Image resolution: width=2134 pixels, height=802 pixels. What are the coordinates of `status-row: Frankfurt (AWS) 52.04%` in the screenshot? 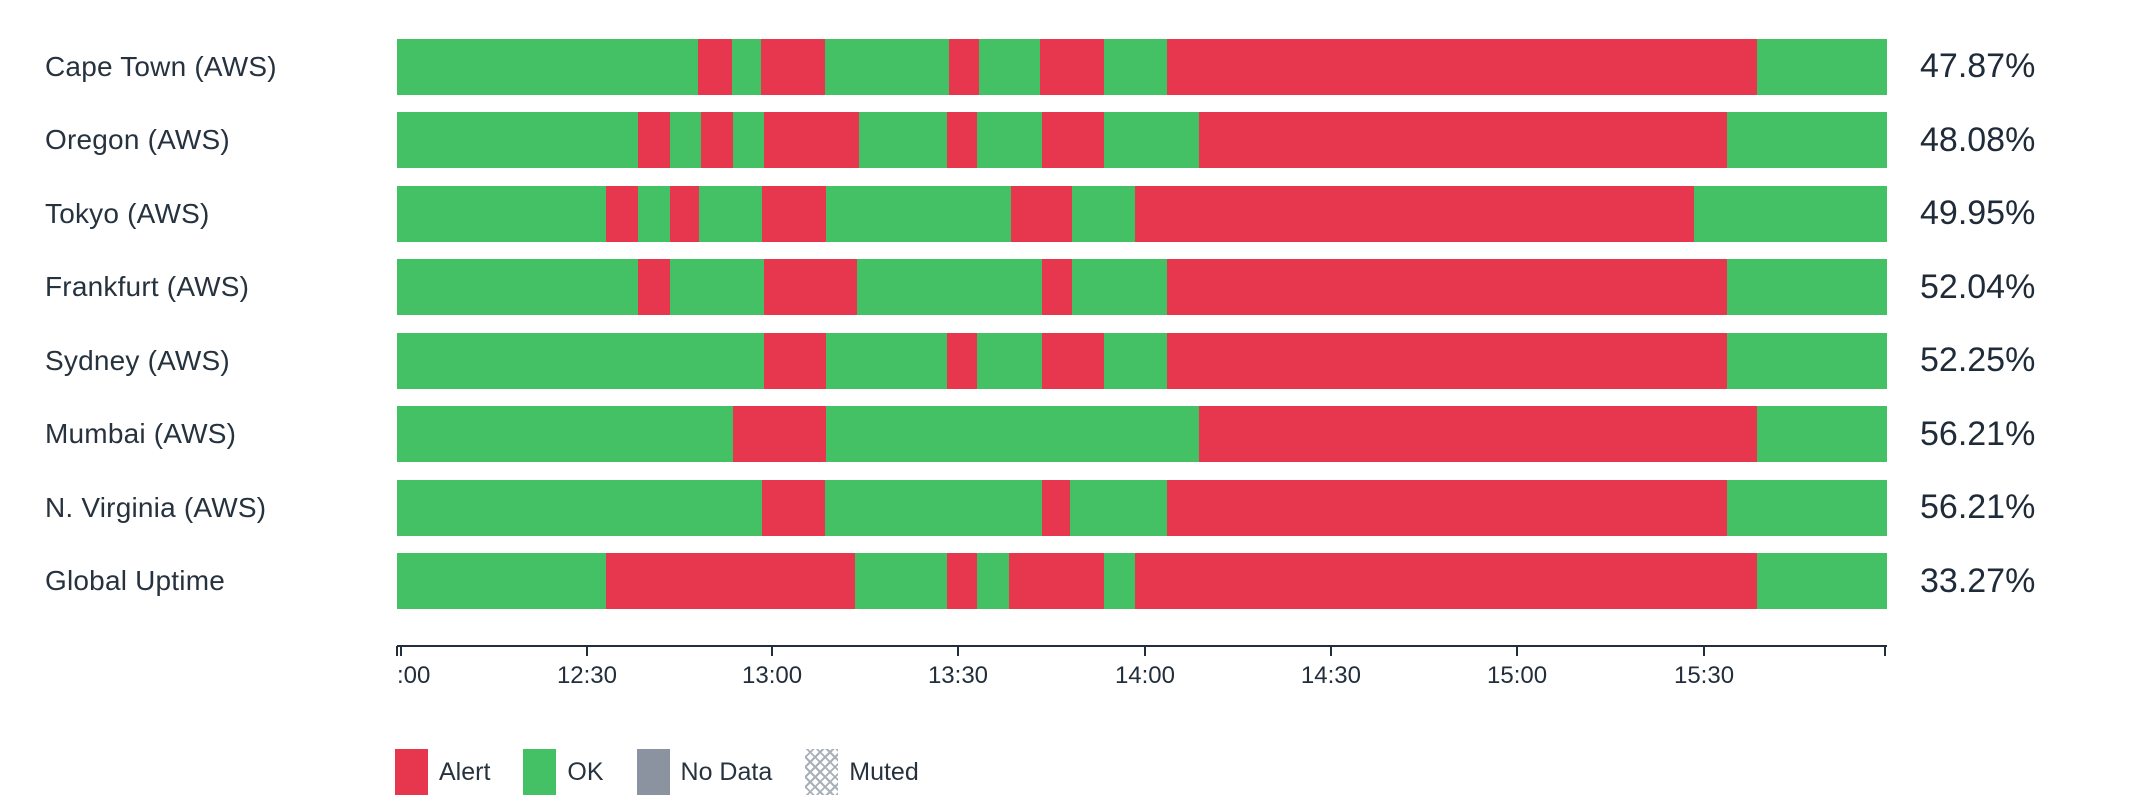 It's located at (1067, 288).